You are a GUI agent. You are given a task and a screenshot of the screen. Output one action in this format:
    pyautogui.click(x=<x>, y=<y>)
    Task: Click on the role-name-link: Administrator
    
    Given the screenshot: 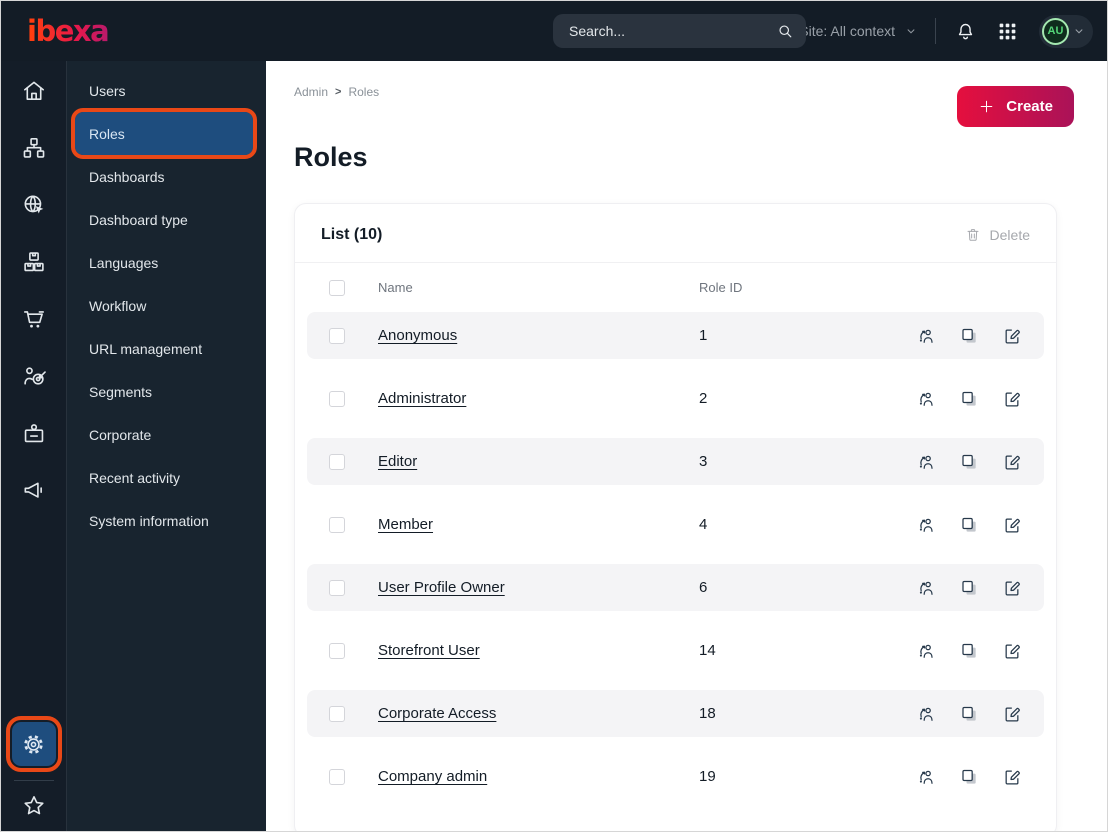 What is the action you would take?
    pyautogui.click(x=422, y=398)
    